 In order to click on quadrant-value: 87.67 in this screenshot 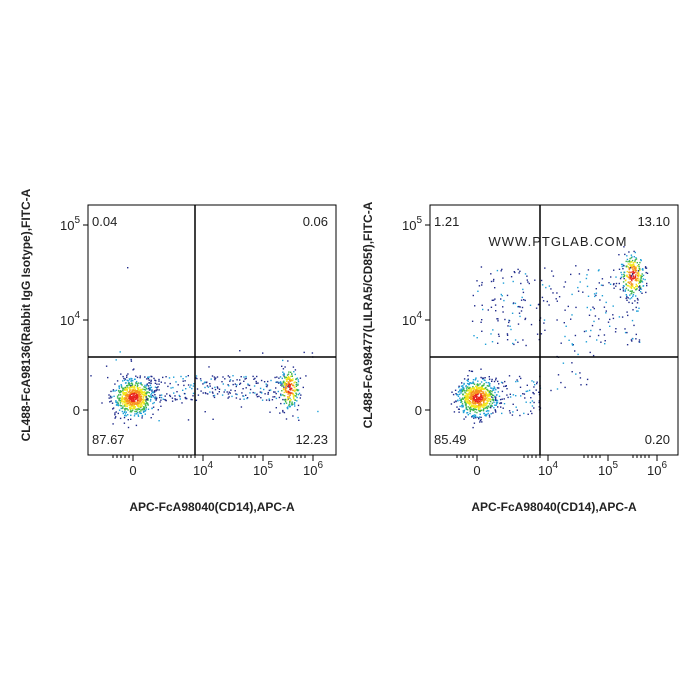, I will do `click(108, 439)`.